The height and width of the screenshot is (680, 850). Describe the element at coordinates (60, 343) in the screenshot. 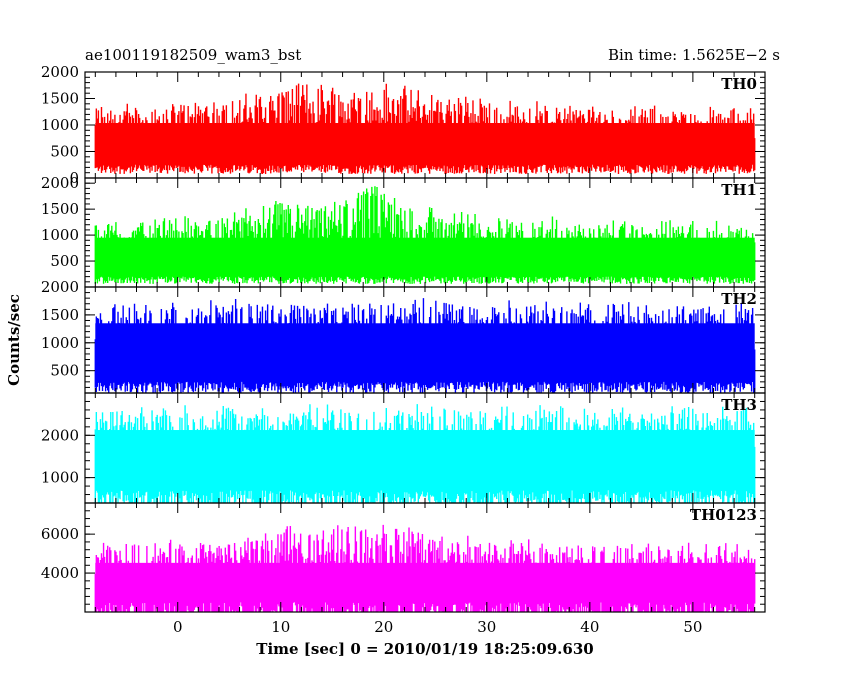

I see `y-tick-label-th2: 1000` at that location.